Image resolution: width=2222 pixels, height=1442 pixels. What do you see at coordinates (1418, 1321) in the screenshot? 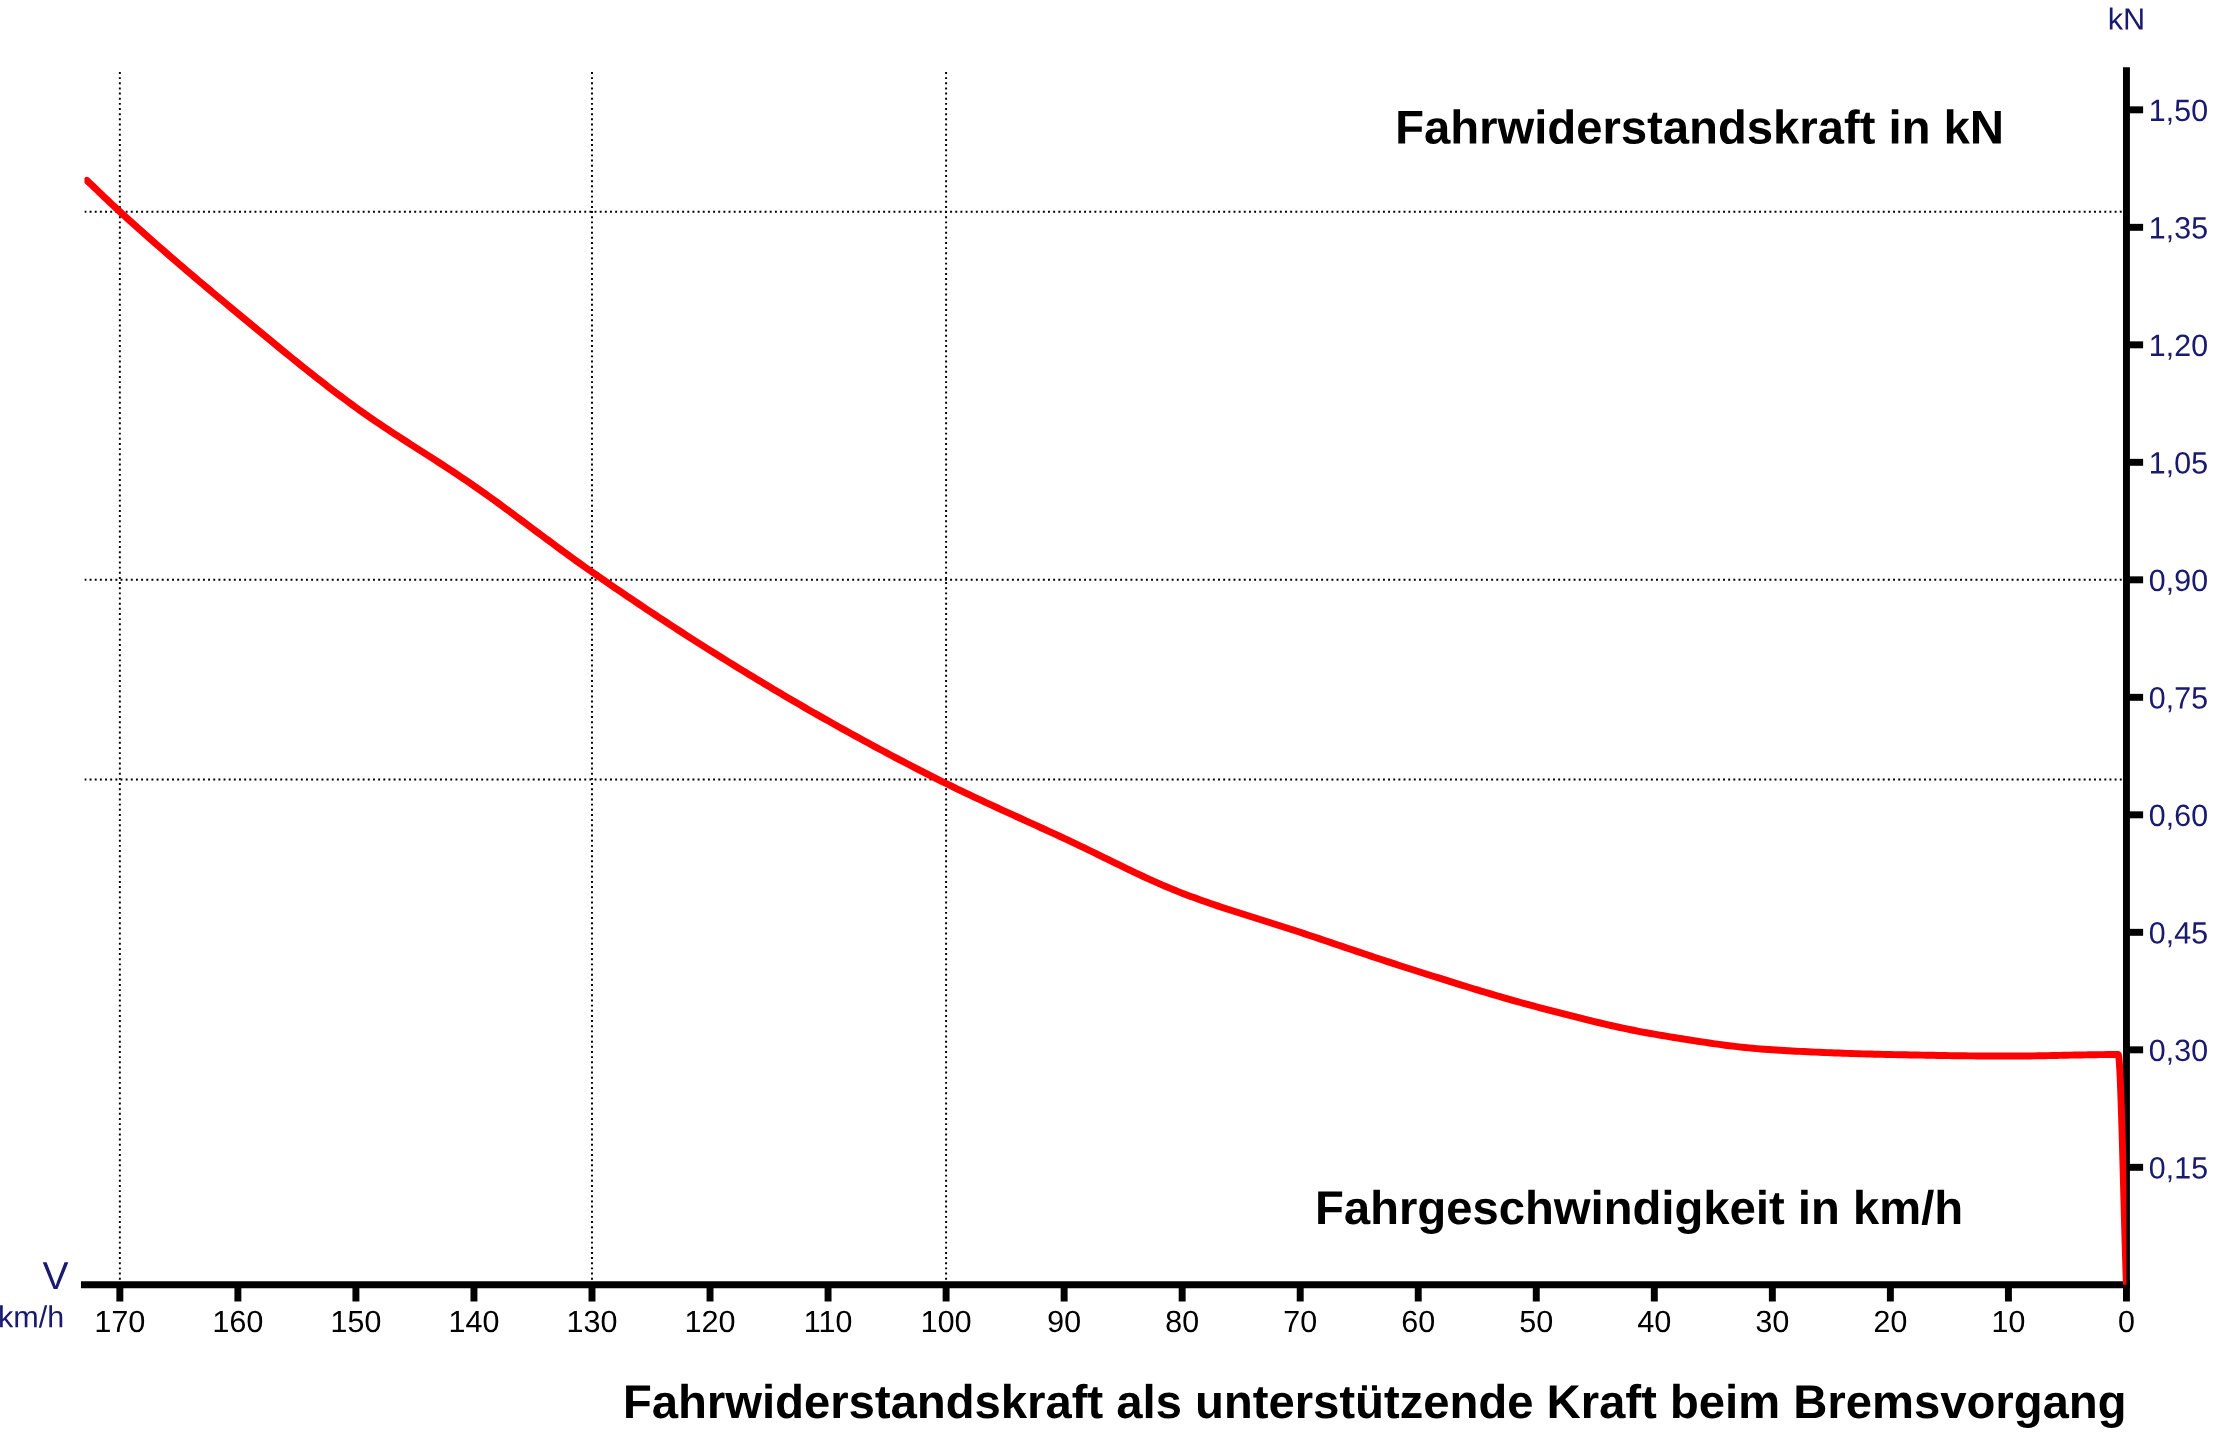
I see `x-tick-label: 60` at bounding box center [1418, 1321].